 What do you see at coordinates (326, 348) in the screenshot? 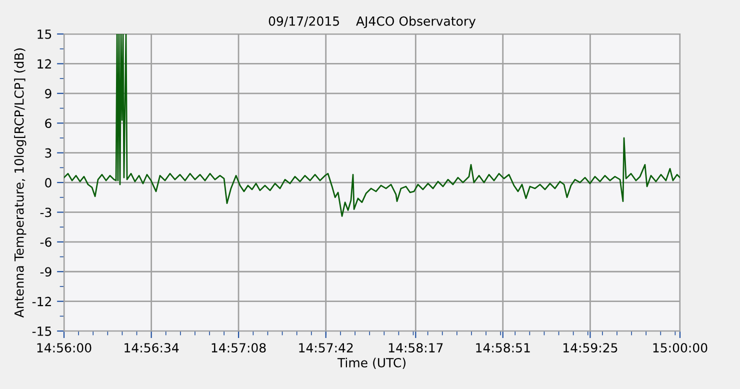
I see `x-tick-label: 14:57:42` at bounding box center [326, 348].